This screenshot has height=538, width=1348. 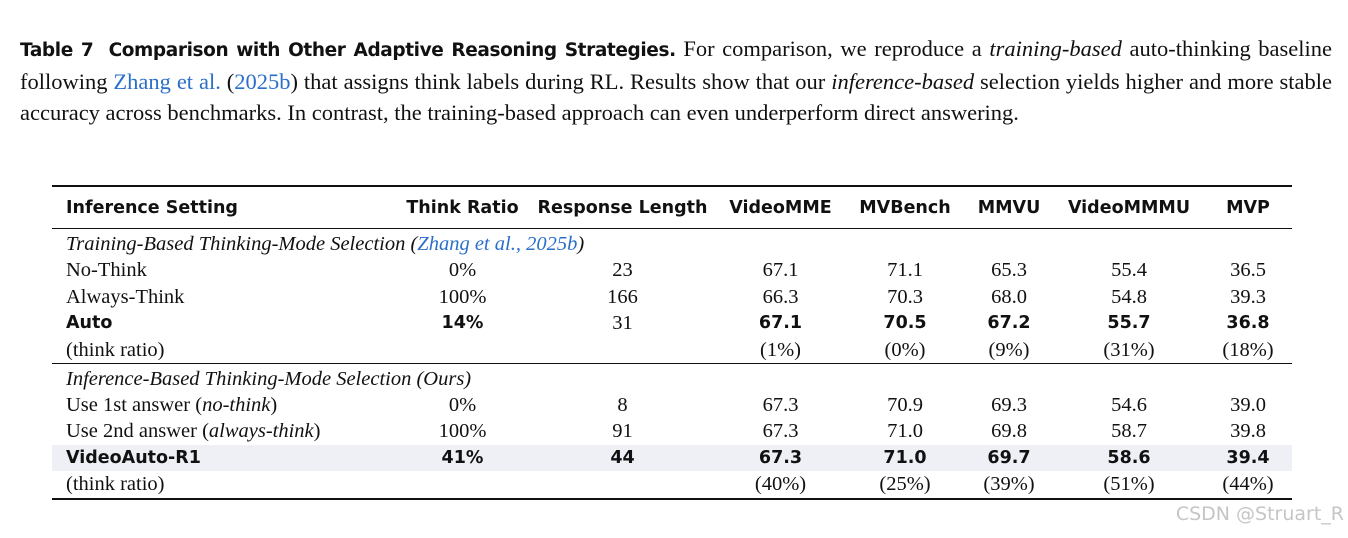 I want to click on table-cell: (0%), so click(x=905, y=350).